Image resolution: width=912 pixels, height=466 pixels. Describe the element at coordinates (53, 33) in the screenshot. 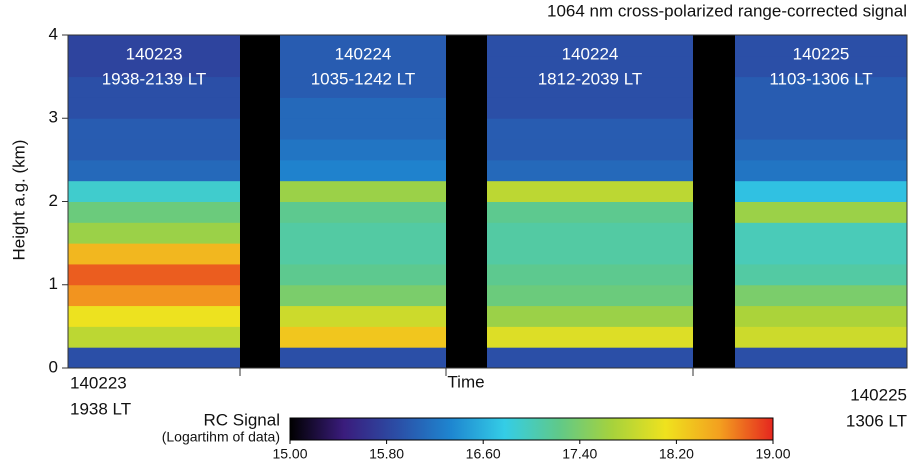

I see `y-tick-label: 4` at that location.